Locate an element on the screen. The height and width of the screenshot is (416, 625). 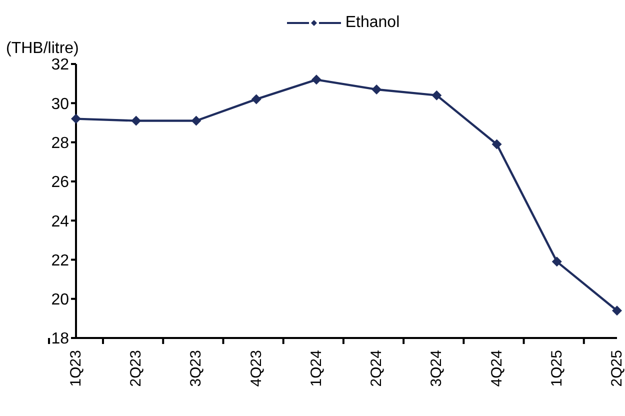
y-tick-label: 20 is located at coordinates (60, 300).